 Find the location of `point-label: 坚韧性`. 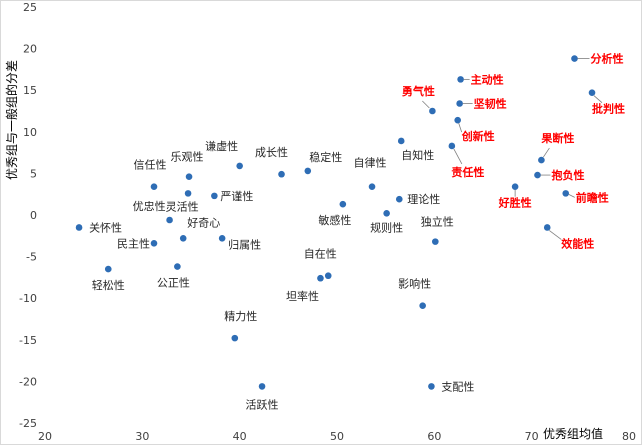

point-label: 坚韧性 is located at coordinates (490, 104).